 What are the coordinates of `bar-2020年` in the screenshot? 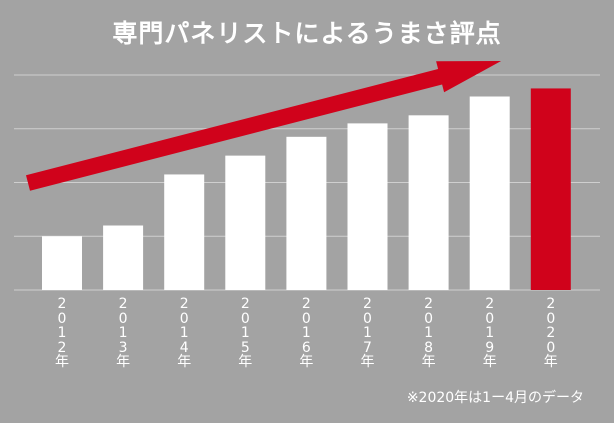 It's located at (550, 189).